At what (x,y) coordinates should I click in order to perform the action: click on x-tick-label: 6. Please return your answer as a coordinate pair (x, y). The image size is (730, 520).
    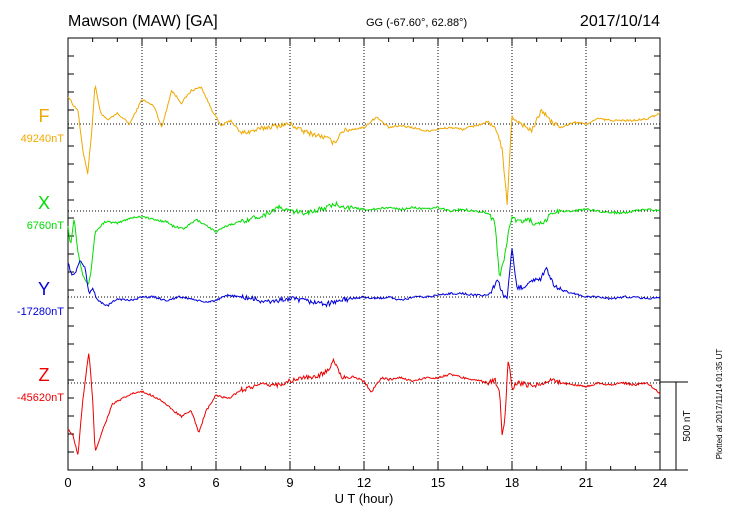
    Looking at the image, I should click on (215, 482).